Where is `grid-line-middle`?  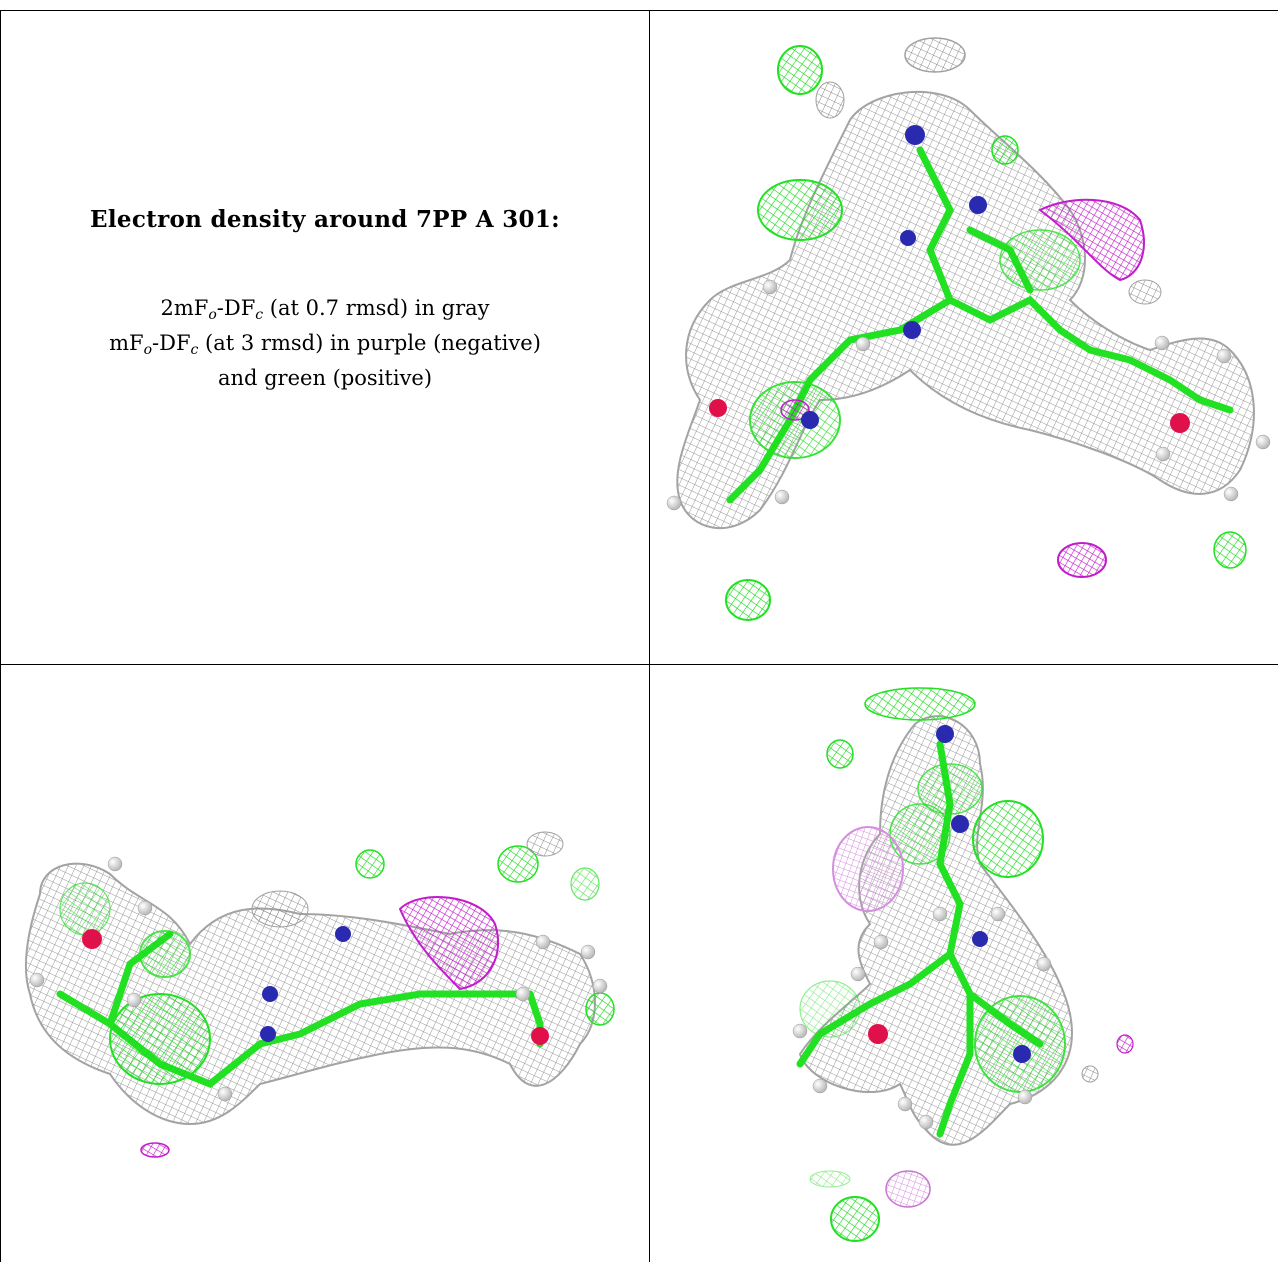
grid-line-middle is located at coordinates (639, 664).